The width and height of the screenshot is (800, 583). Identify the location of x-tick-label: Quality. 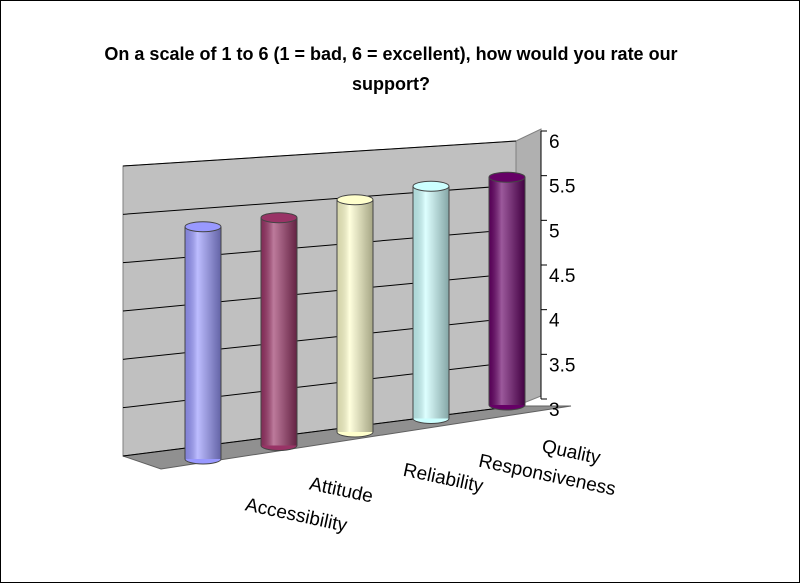
(571, 452).